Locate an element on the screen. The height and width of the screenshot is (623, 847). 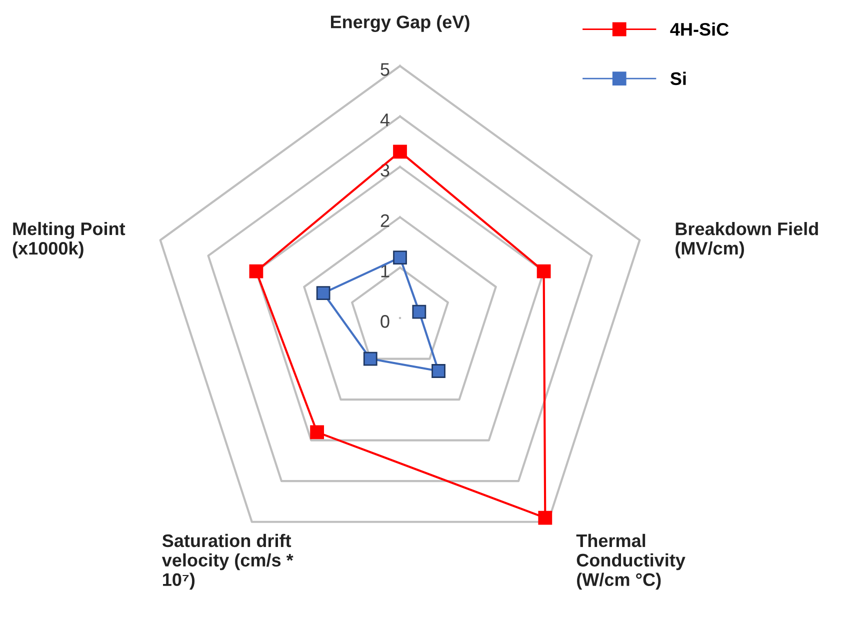
spoke-label: Breakdown Field (MV/cm) is located at coordinates (747, 240).